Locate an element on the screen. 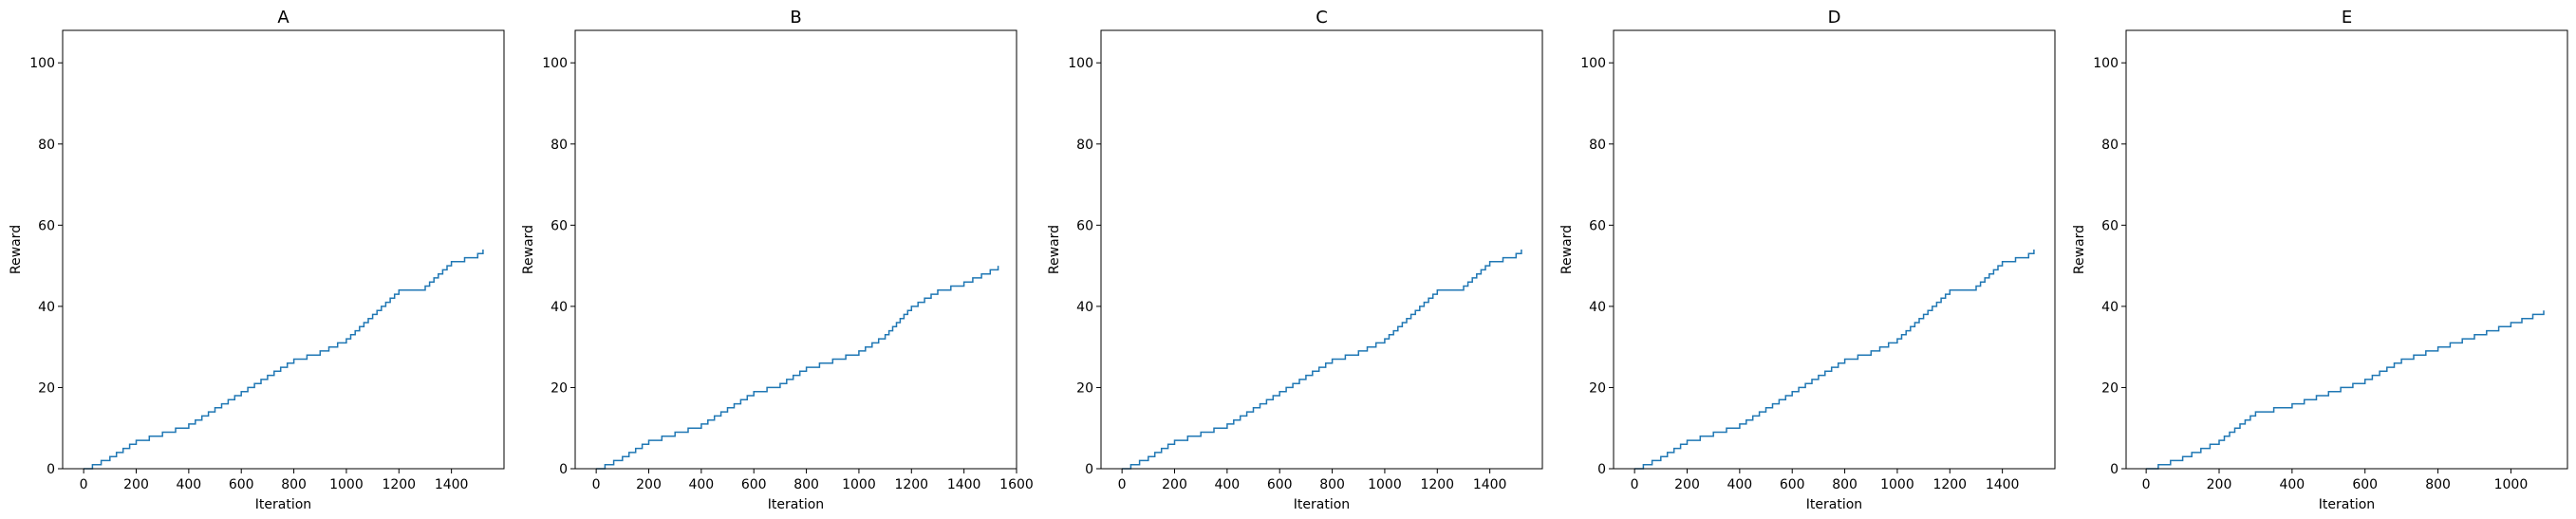 The image size is (2576, 519). chart-title: A is located at coordinates (283, 18).